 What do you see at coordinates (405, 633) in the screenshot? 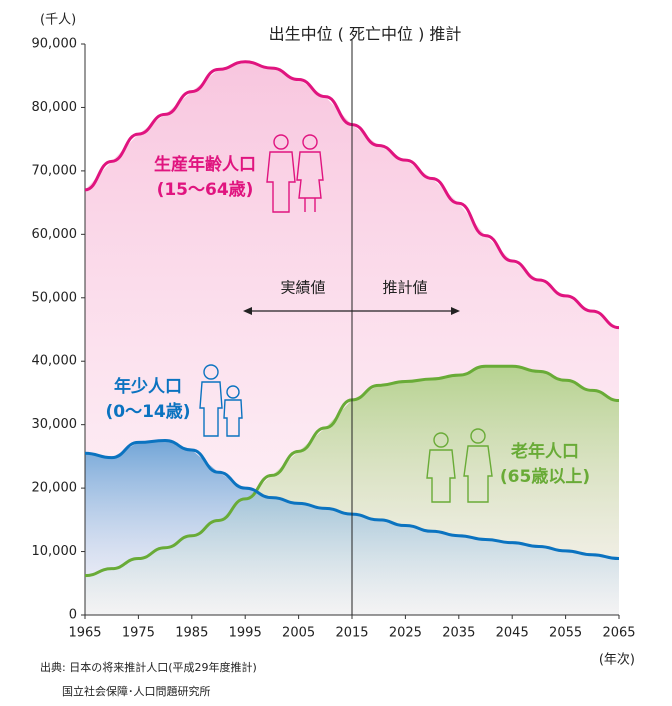
I see `x-tick-label: 2025` at bounding box center [405, 633].